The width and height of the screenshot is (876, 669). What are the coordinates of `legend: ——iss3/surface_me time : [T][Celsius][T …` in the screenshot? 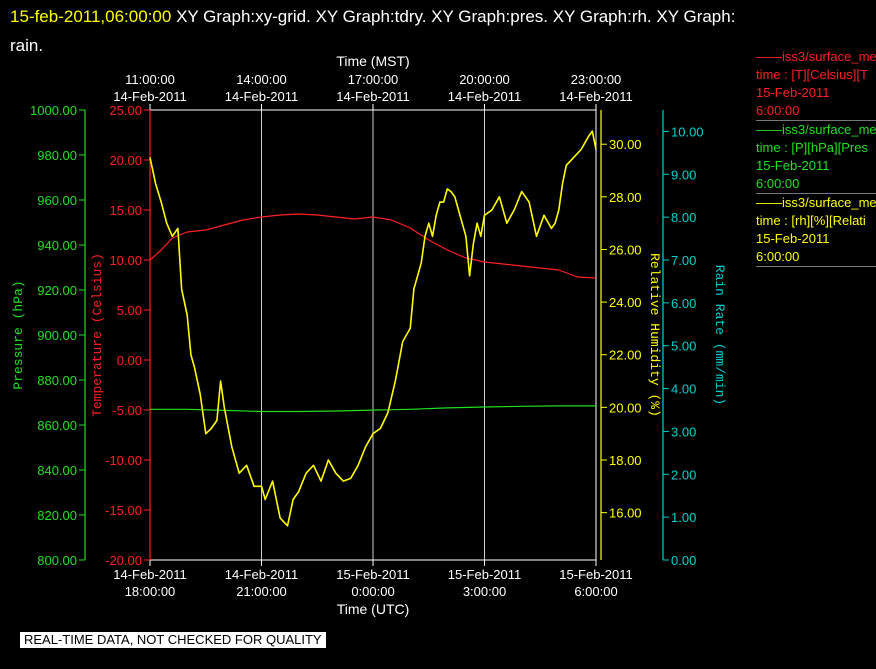 It's located at (816, 157).